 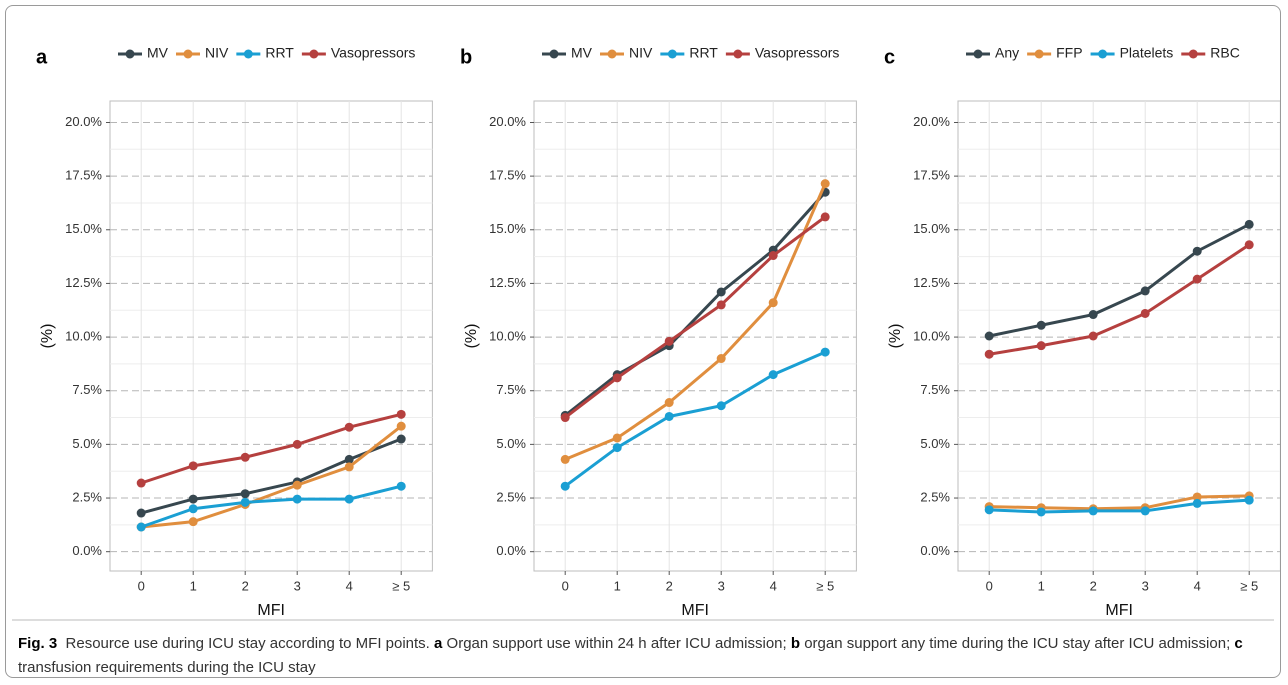 What do you see at coordinates (38, 643) in the screenshot?
I see `caption-label: Fig. 3` at bounding box center [38, 643].